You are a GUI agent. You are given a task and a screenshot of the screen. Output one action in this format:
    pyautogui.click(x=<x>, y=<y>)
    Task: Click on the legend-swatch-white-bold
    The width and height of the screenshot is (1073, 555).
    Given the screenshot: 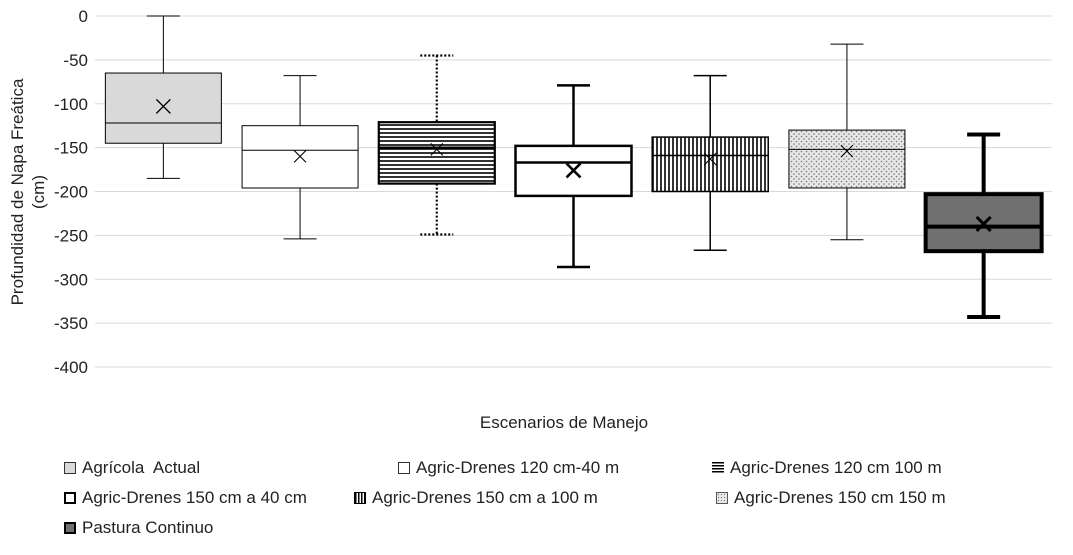 What is the action you would take?
    pyautogui.click(x=70, y=498)
    